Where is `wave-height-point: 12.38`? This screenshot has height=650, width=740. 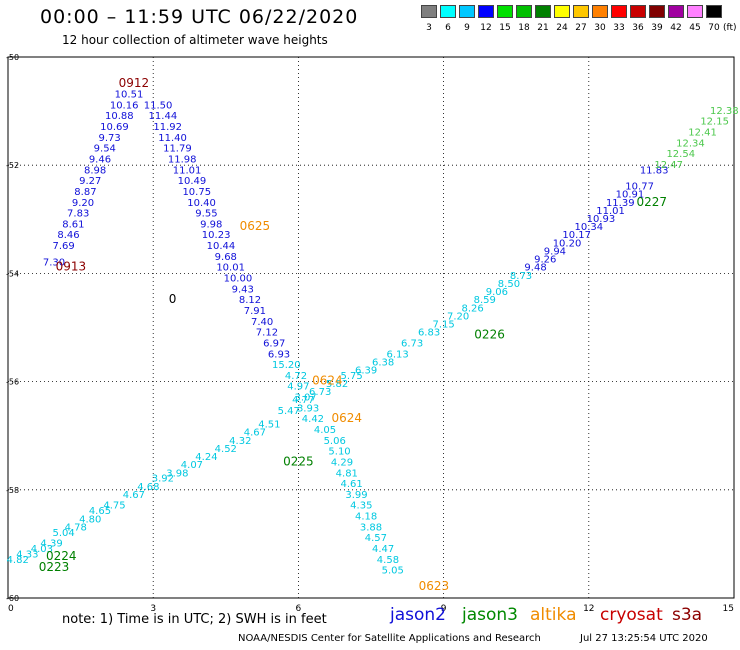
wave-height-point: 12.38 is located at coordinates (724, 111).